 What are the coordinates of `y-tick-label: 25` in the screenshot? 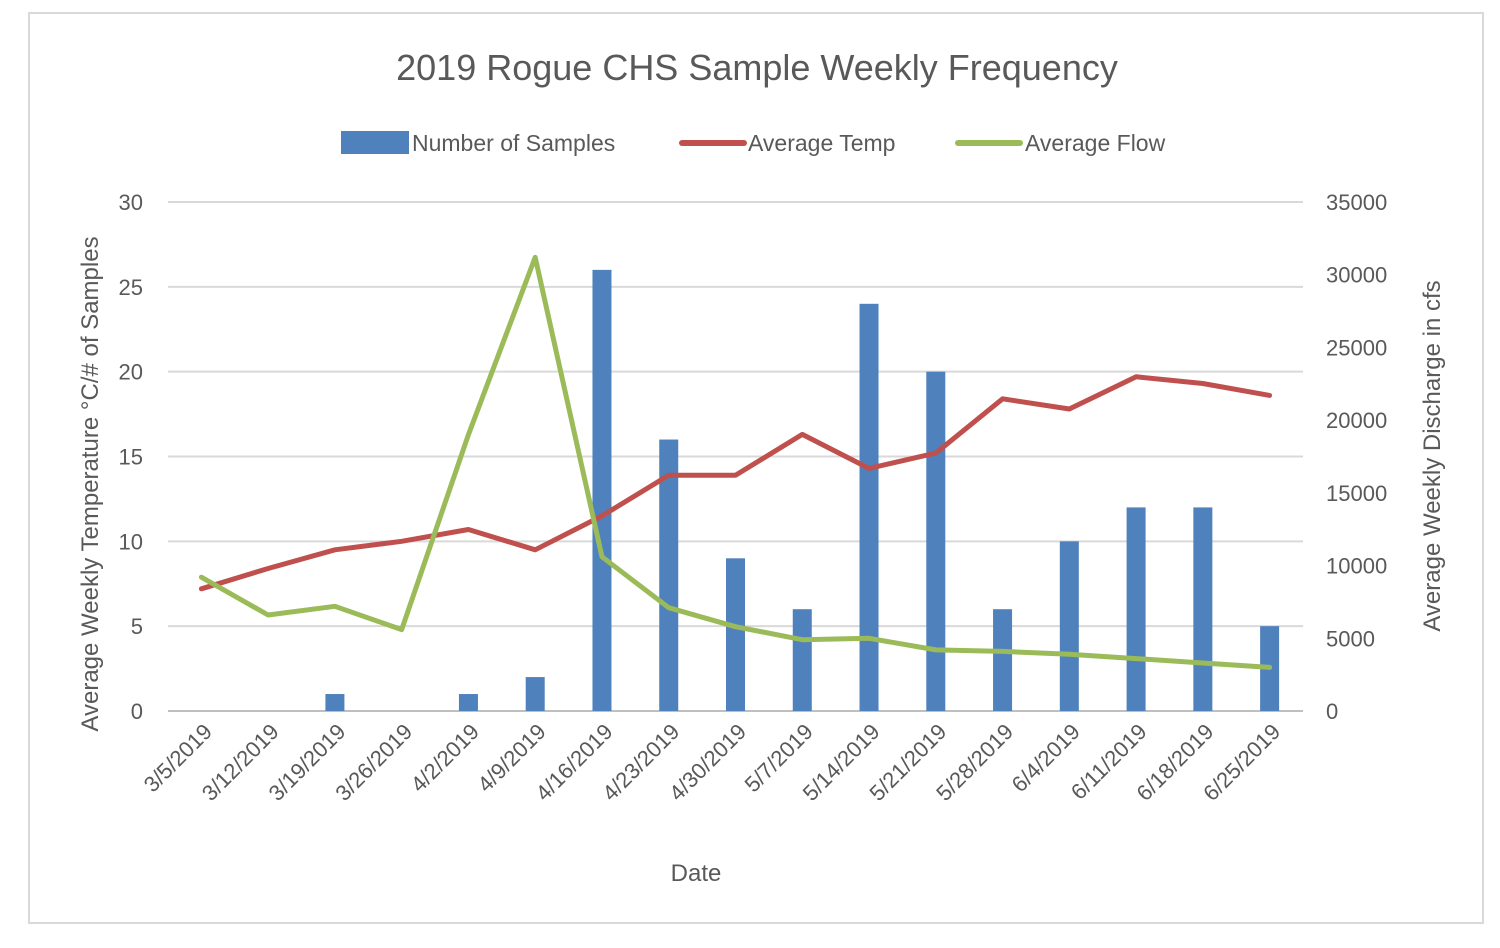 It's located at (131, 287).